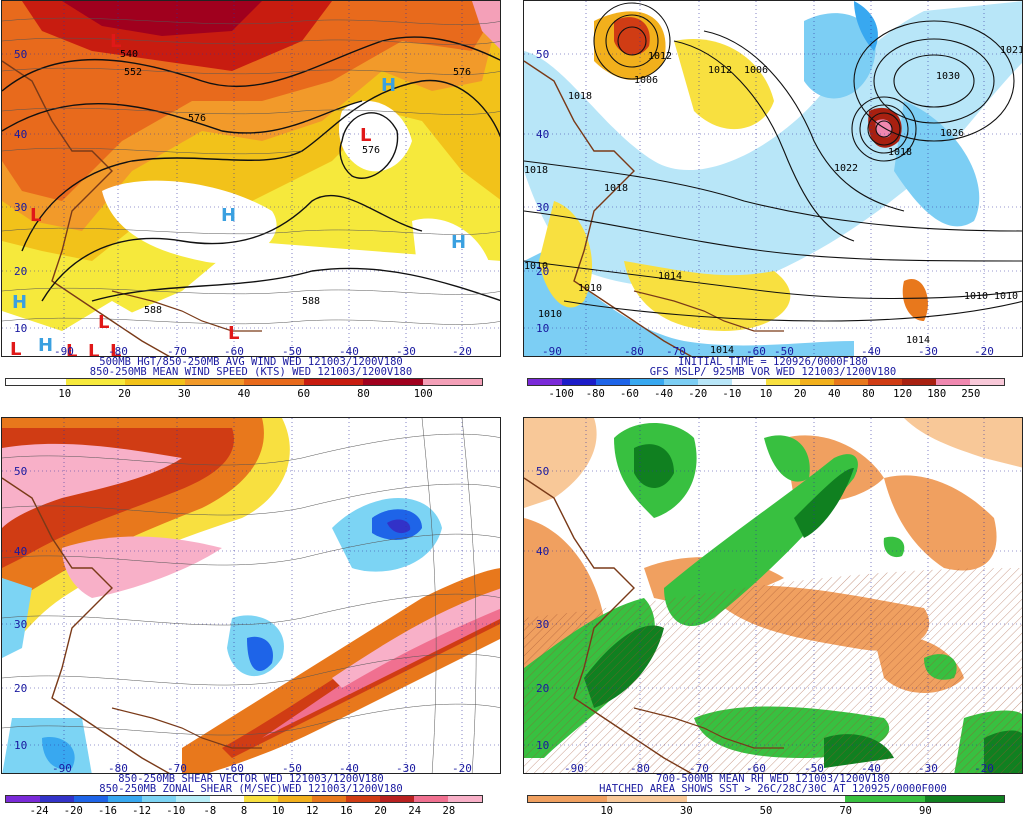 This screenshot has width=1024, height=819. Describe the element at coordinates (346, 811) in the screenshot. I see `color-bar-tick-label: 16` at that location.